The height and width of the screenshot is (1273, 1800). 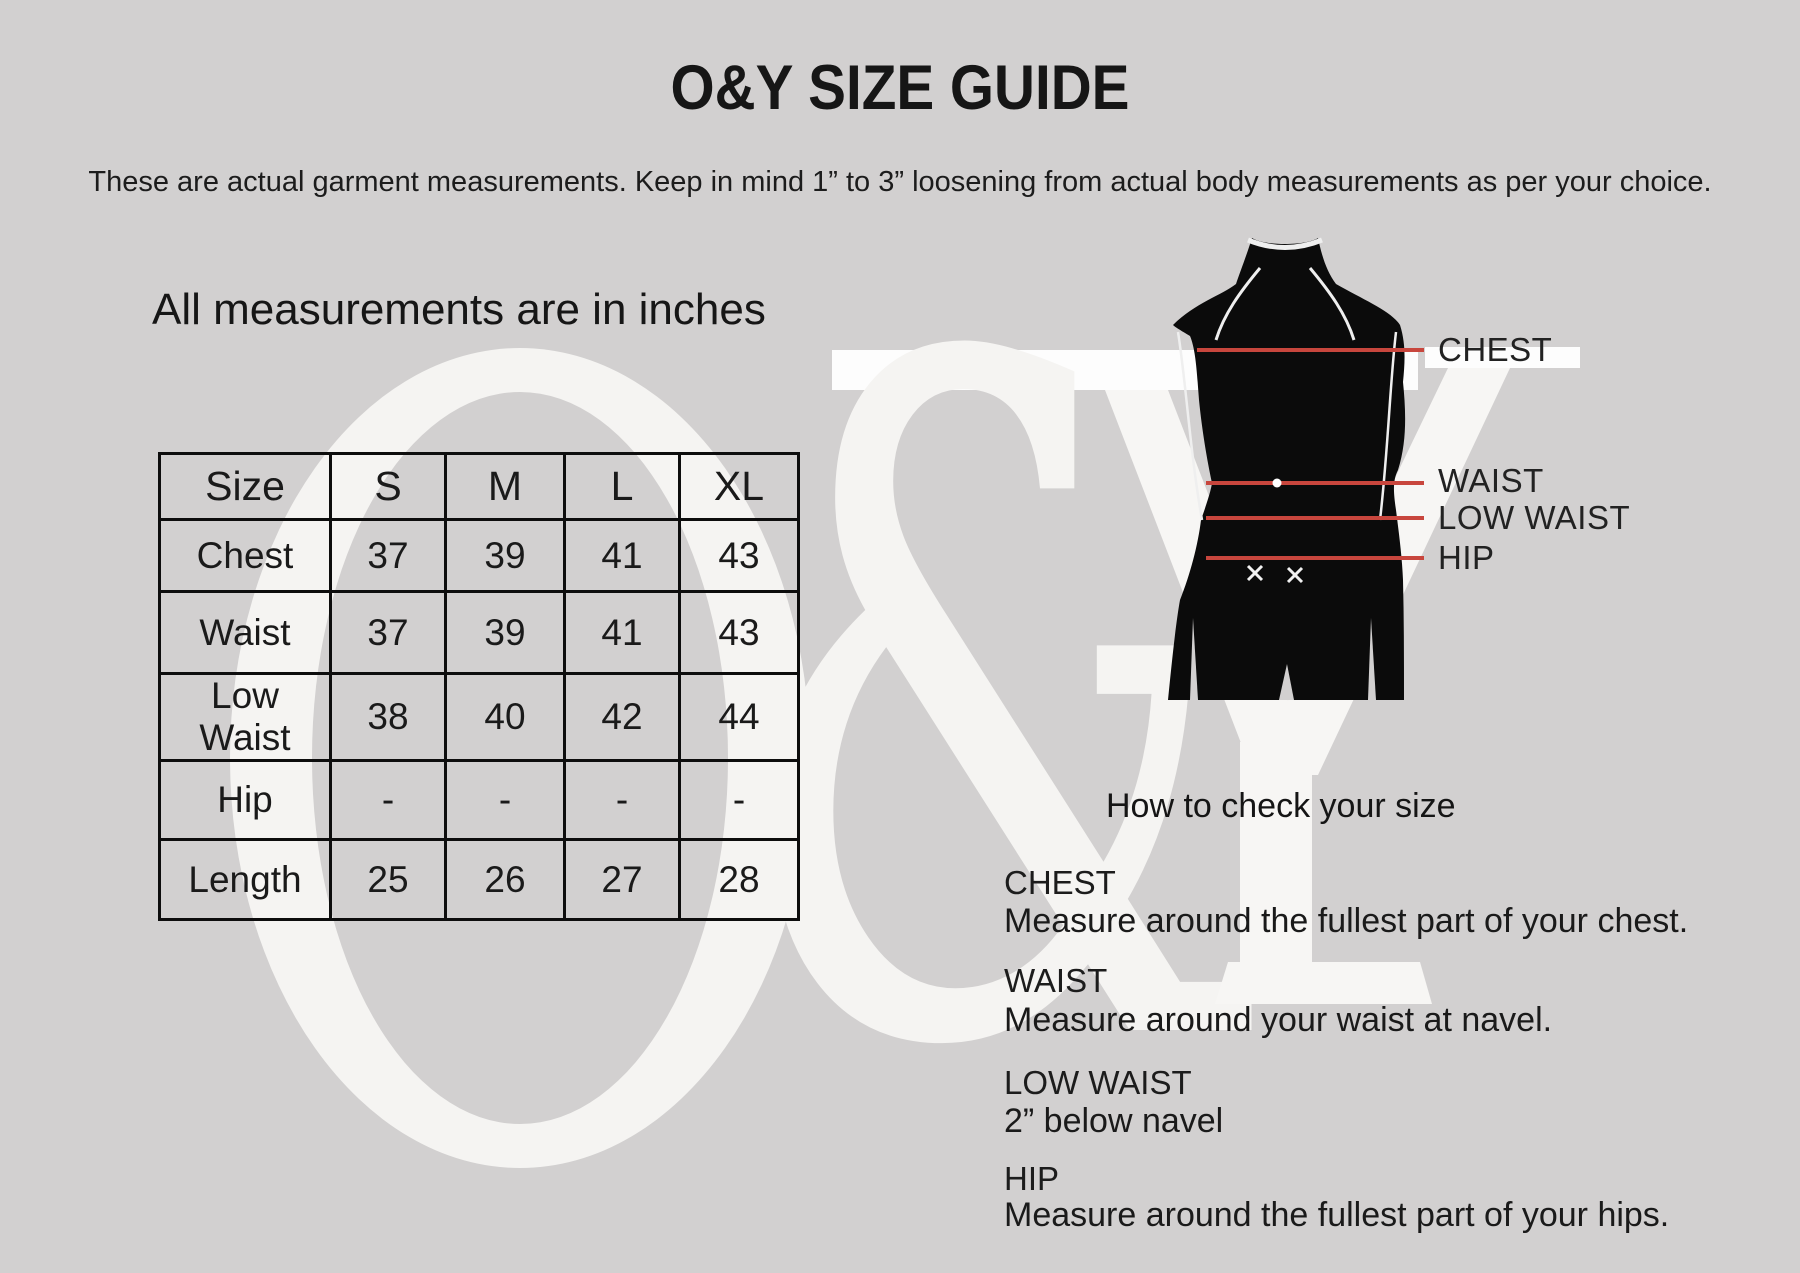 What do you see at coordinates (245, 879) in the screenshot?
I see `row-label: Length` at bounding box center [245, 879].